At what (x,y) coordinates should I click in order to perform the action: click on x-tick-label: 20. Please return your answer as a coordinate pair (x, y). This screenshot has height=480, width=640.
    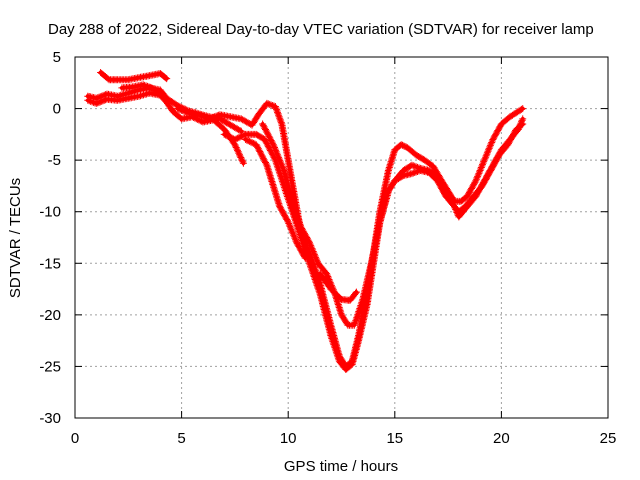
    Looking at the image, I should click on (501, 438).